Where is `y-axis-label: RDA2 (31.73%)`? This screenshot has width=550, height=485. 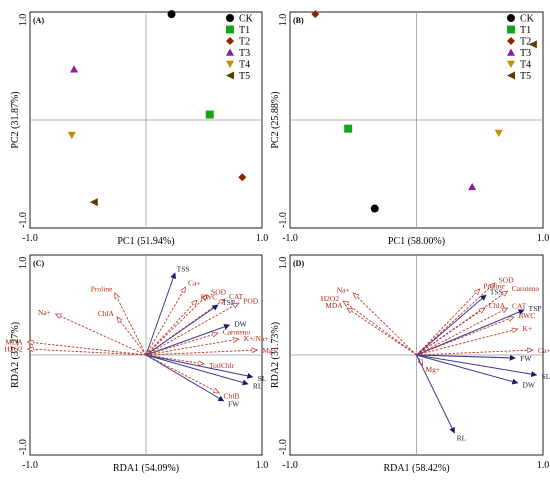 y-axis-label: RDA2 (31.73%) is located at coordinates (275, 355).